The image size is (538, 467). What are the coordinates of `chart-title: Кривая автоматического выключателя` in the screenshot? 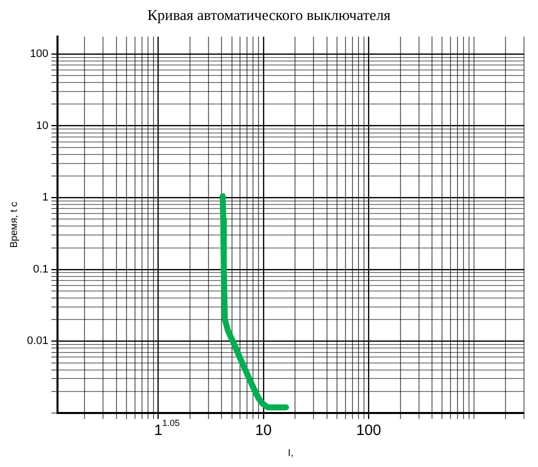 It's located at (269, 16).